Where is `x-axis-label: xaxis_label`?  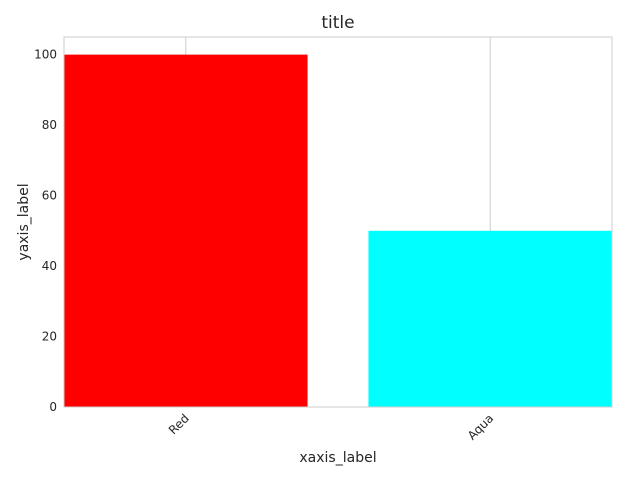 x-axis-label: xaxis_label is located at coordinates (337, 458).